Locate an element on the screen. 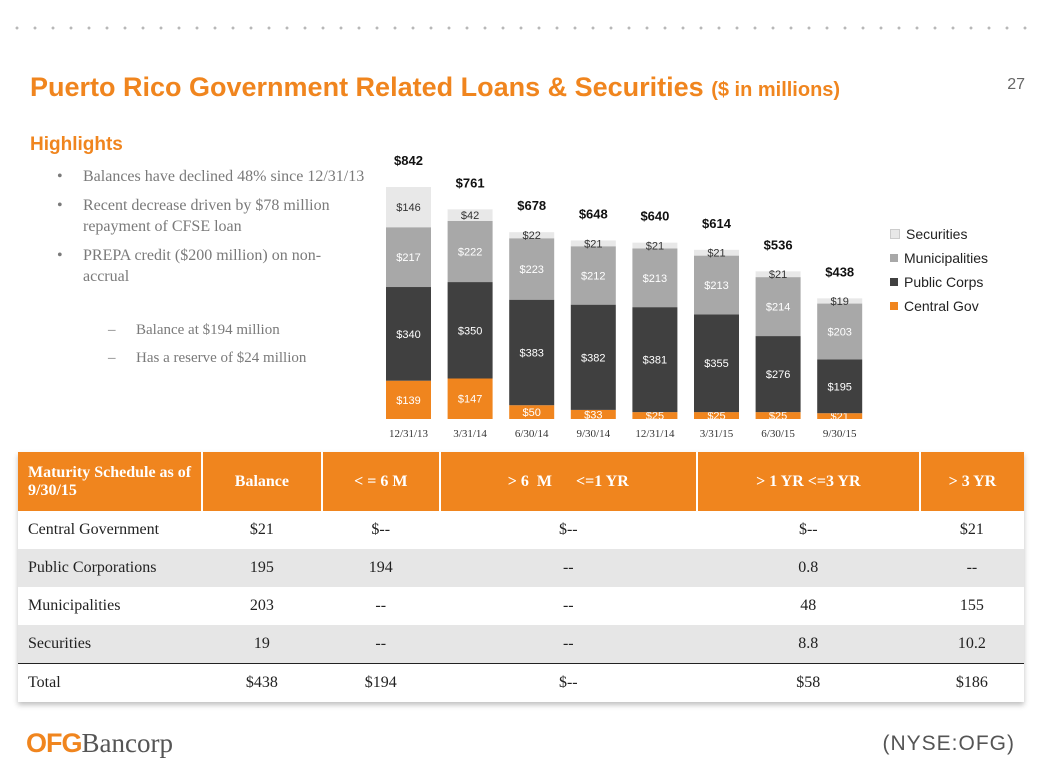 This screenshot has width=1045, height=778. table-header-cell: > 1 YR <=3 YR is located at coordinates (808, 481).